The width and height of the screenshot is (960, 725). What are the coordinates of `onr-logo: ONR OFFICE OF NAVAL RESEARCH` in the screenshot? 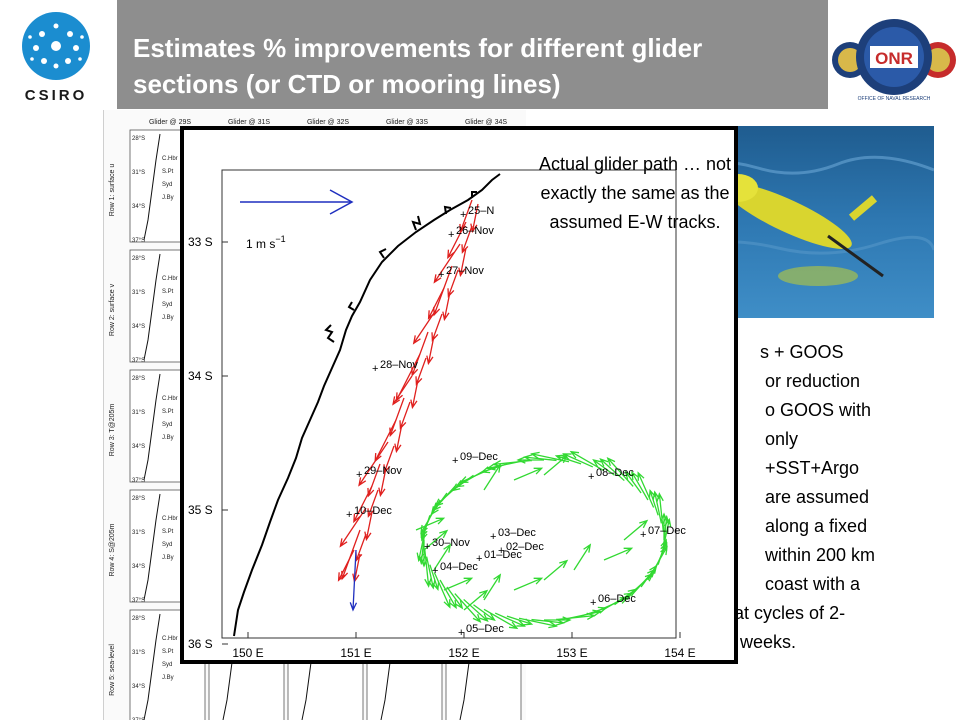 It's located at (894, 55).